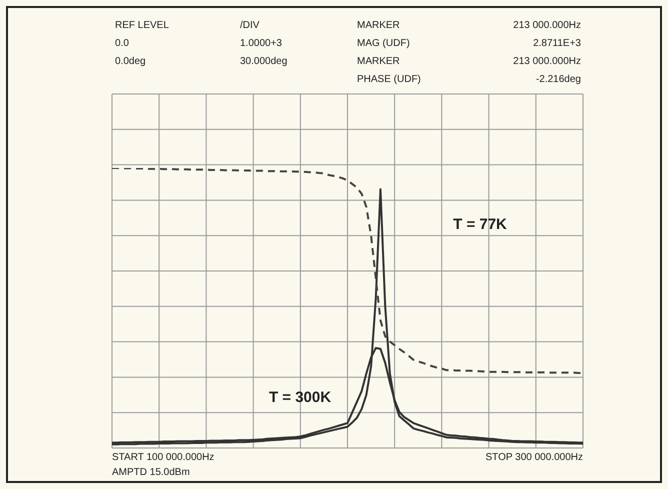 The width and height of the screenshot is (668, 489). I want to click on text: STOP 300 000.000Hz, so click(534, 457).